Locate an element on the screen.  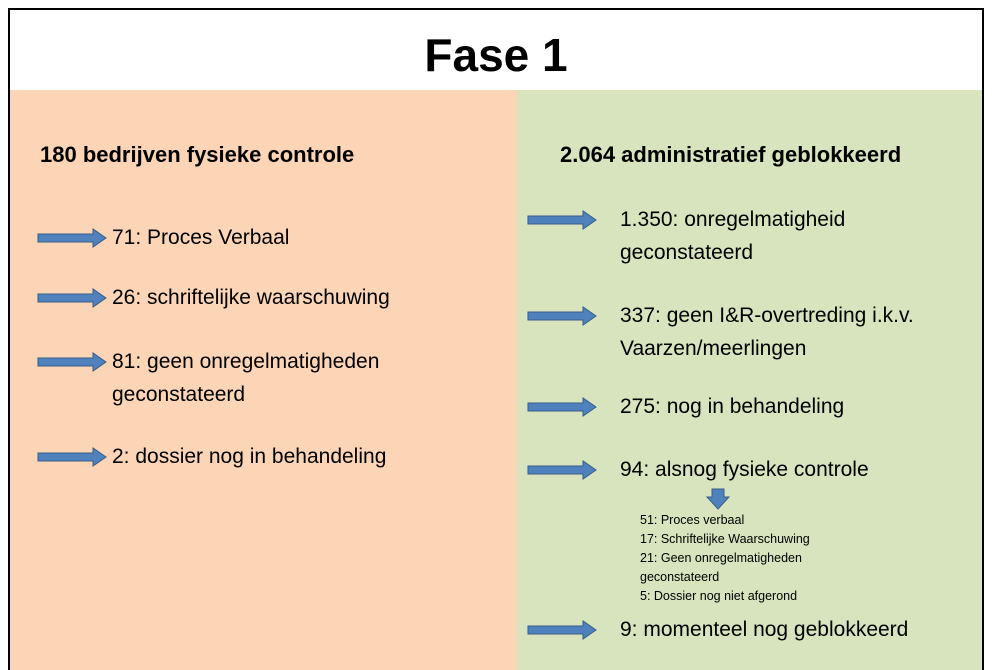
item-text: 275: nog in behandeling is located at coordinates (732, 406).